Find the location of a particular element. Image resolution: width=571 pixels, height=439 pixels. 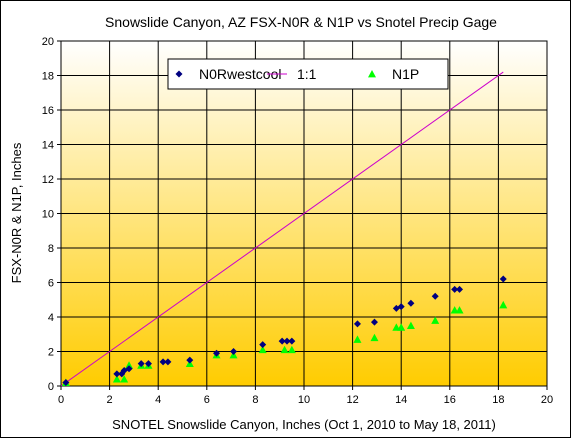

legend-label: N1P is located at coordinates (405, 74).